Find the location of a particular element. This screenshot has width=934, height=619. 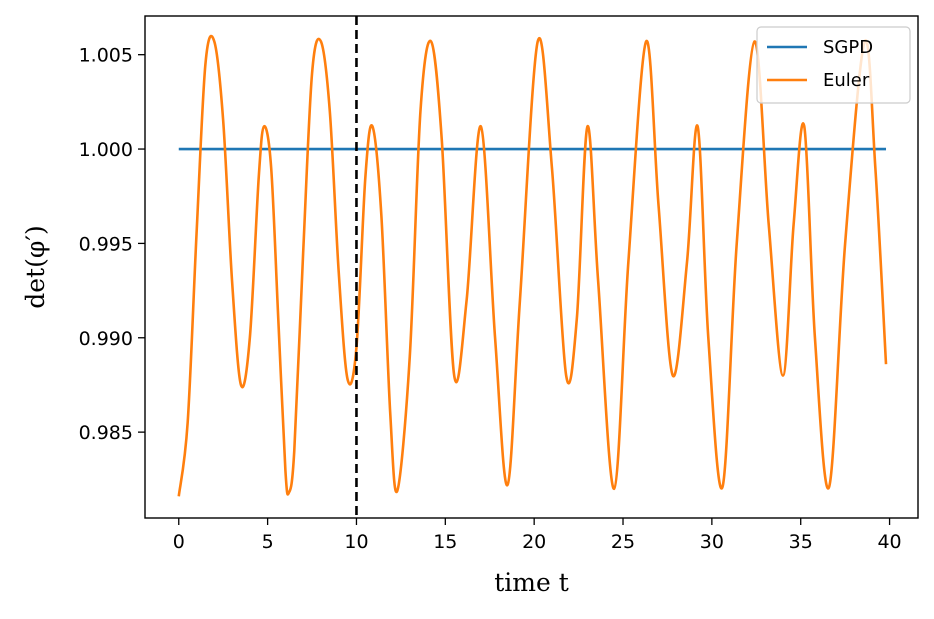

y-tick-label: 0.995 is located at coordinates (106, 244).